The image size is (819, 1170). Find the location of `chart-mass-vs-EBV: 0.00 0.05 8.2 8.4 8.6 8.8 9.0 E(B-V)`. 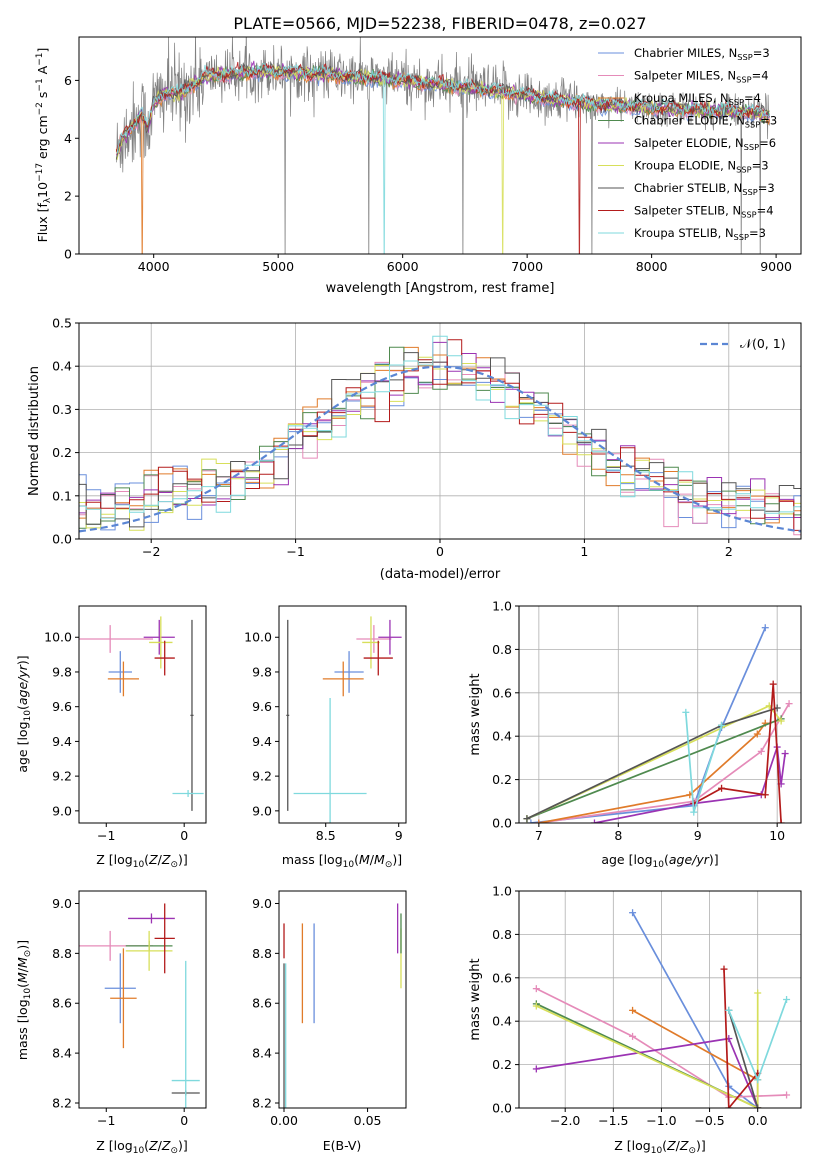

chart-mass-vs-EBV: 0.00 0.05 8.2 8.4 8.6 8.8 9.0 E(B-V) is located at coordinates (329, 1021).